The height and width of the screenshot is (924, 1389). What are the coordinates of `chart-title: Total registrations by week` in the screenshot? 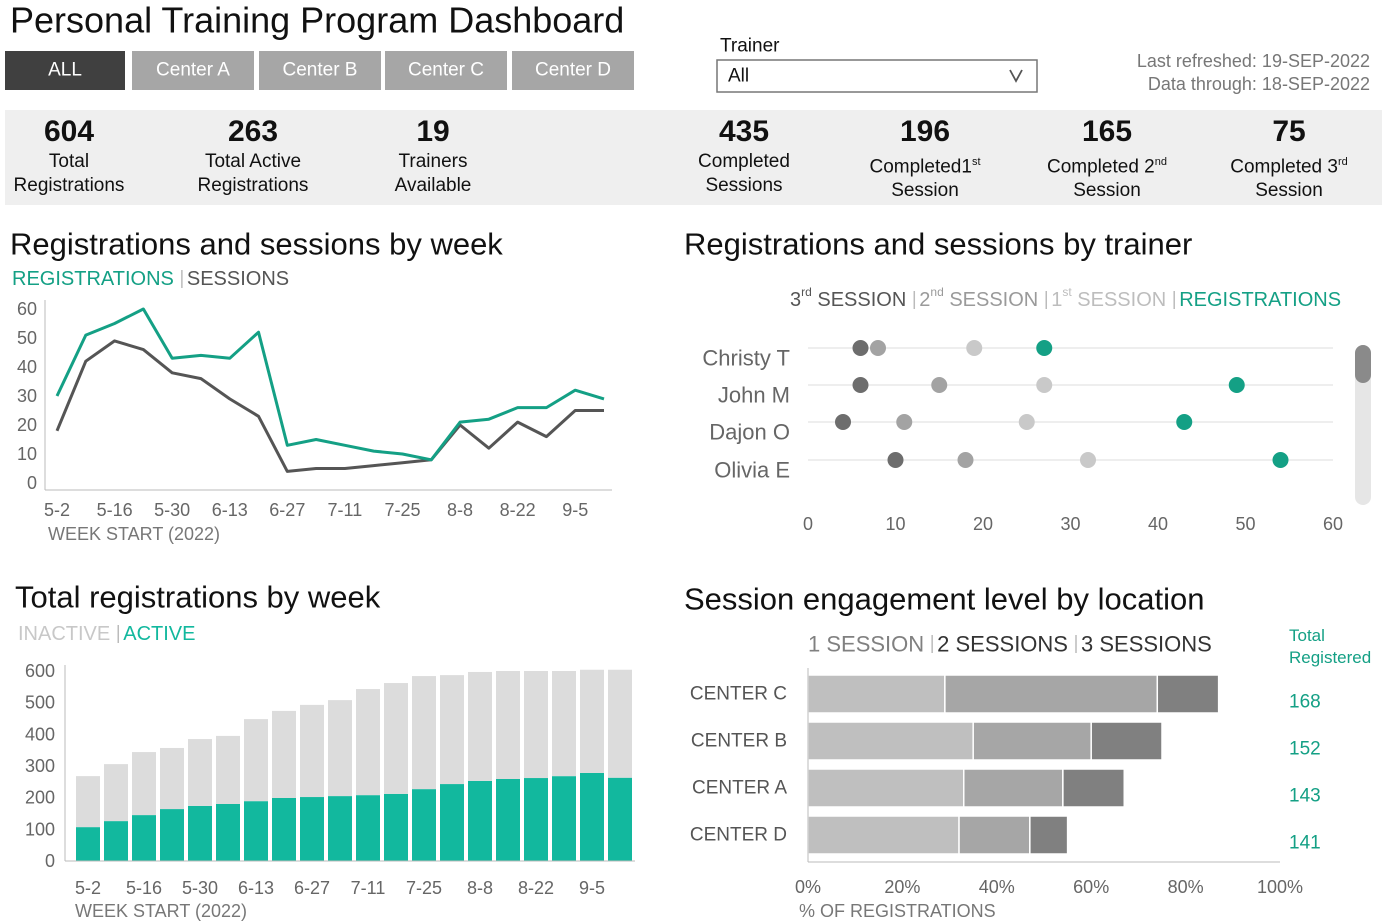 It's located at (198, 597).